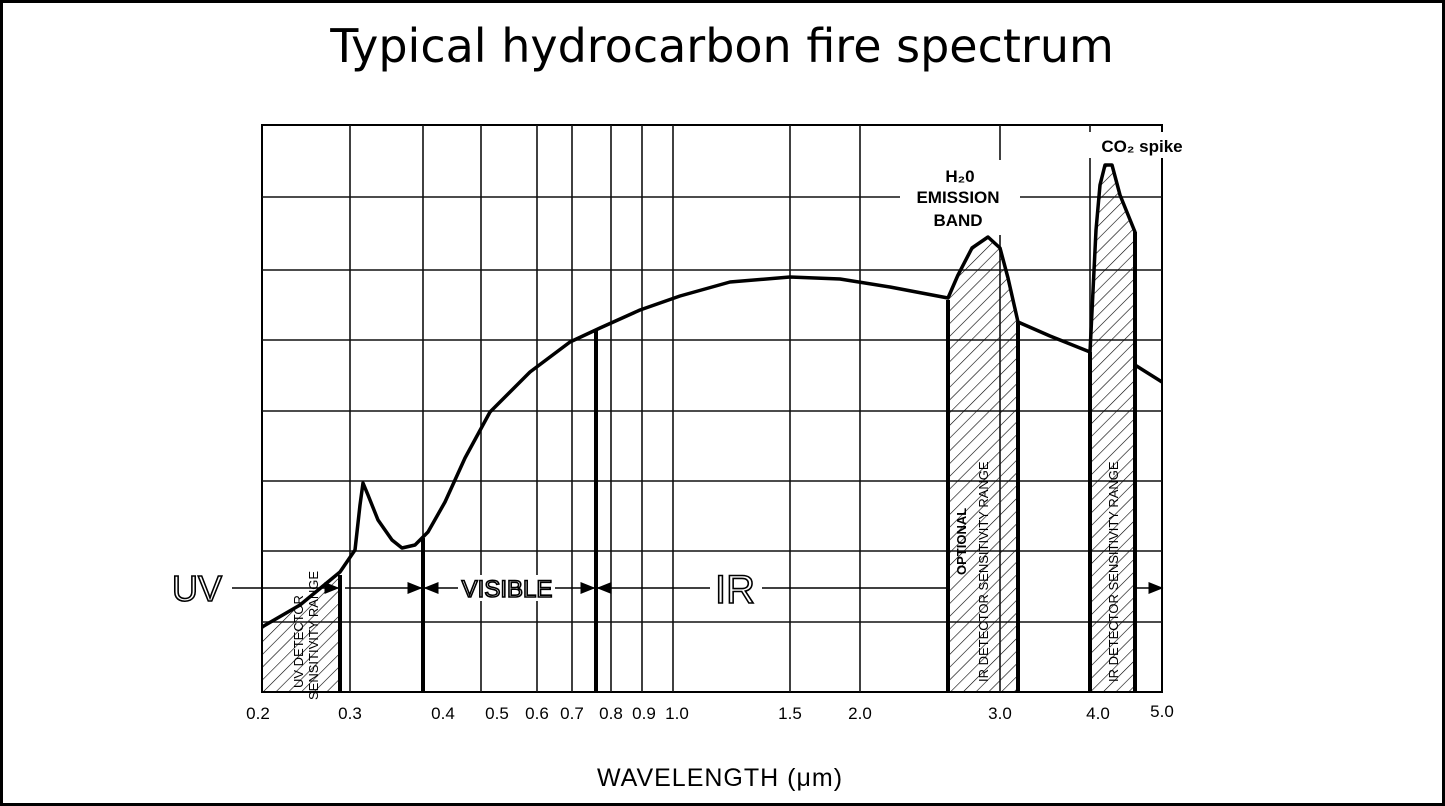 The image size is (1445, 806). I want to click on x-tick-label: 0.7, so click(572, 713).